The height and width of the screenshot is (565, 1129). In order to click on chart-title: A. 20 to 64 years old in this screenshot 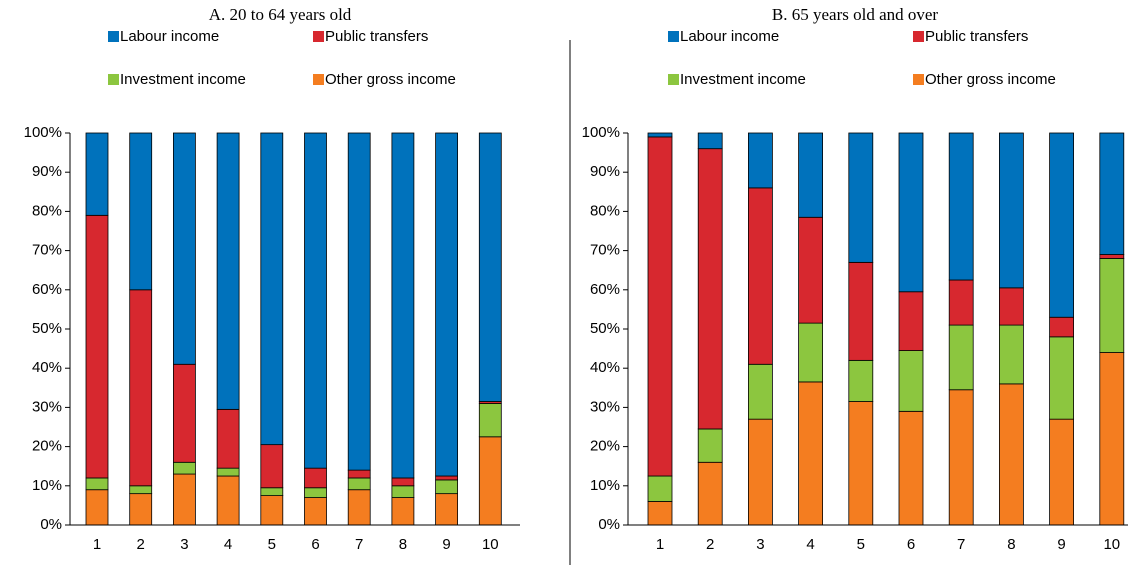, I will do `click(280, 14)`.